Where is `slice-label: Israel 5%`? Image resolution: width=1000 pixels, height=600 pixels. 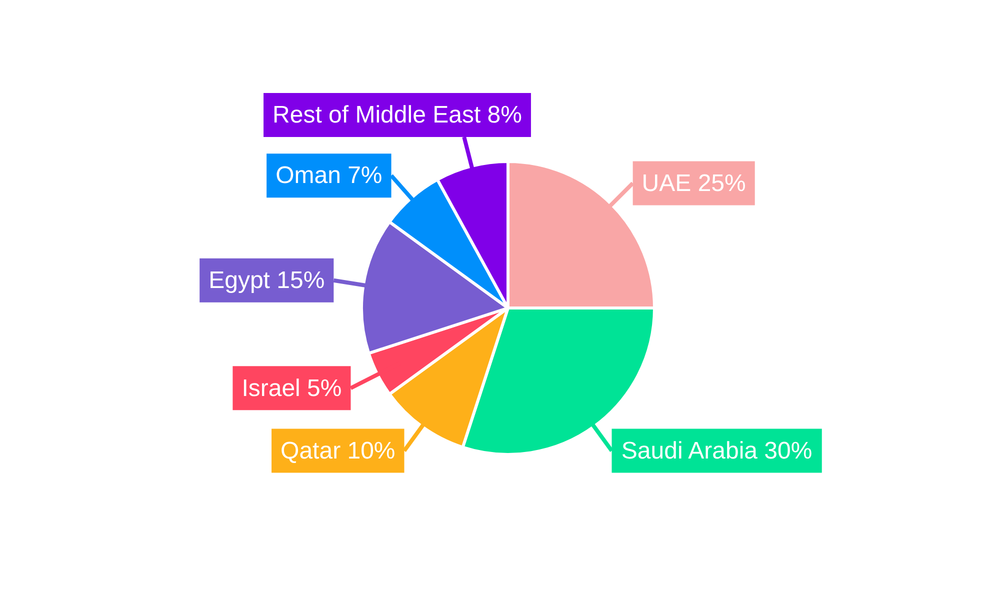 slice-label: Israel 5% is located at coordinates (292, 388).